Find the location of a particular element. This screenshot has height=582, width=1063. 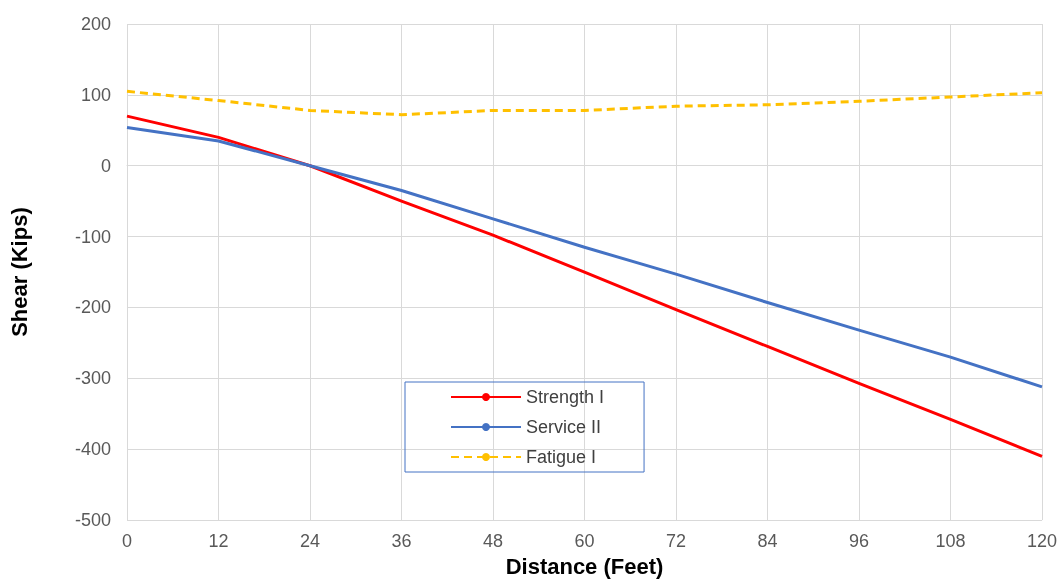

x-tick-label: 0 is located at coordinates (127, 541).